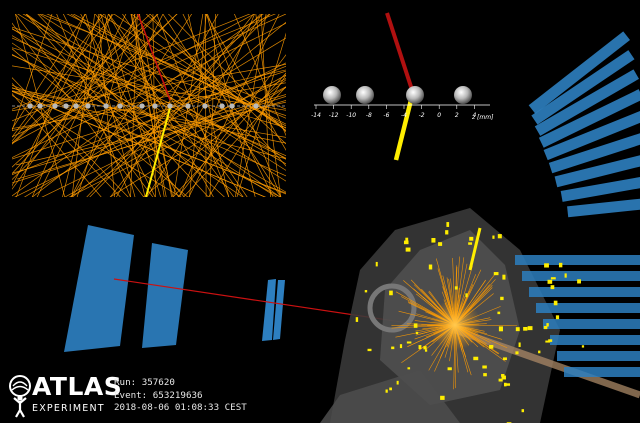  Describe the element at coordinates (316, 115) in the screenshot. I see `z-axis-tick-label: -14` at that location.